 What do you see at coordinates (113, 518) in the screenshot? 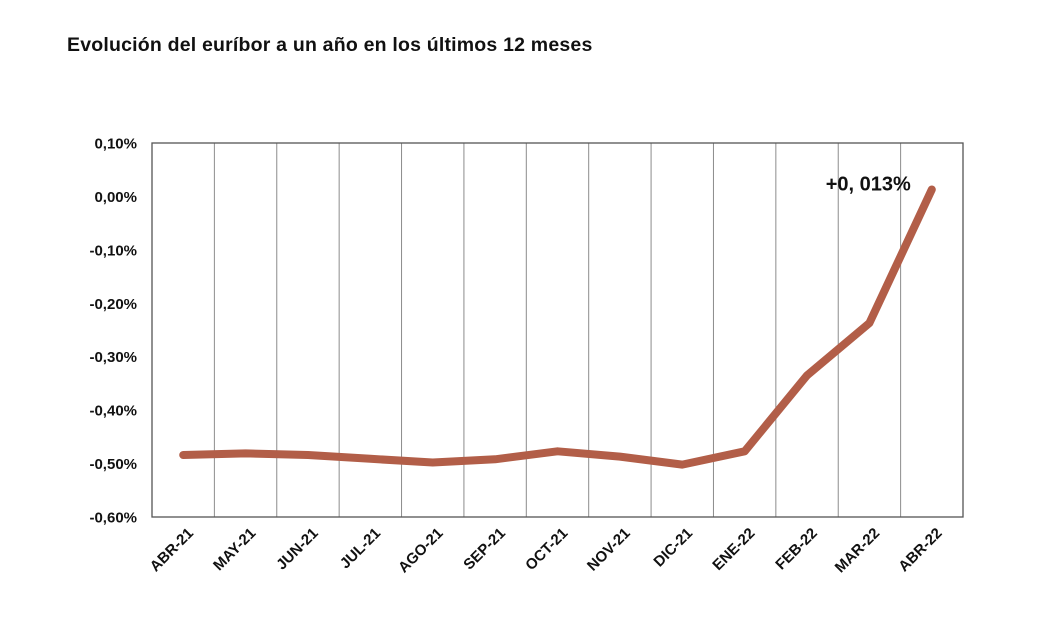
I see `y-axis-tick-label: -0,60%` at bounding box center [113, 518].